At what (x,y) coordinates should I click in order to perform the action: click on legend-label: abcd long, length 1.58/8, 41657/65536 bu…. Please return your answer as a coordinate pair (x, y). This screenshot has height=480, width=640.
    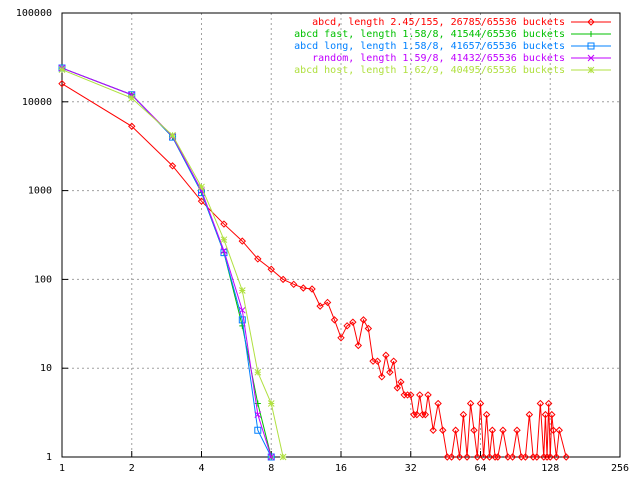
    Looking at the image, I should click on (429, 46).